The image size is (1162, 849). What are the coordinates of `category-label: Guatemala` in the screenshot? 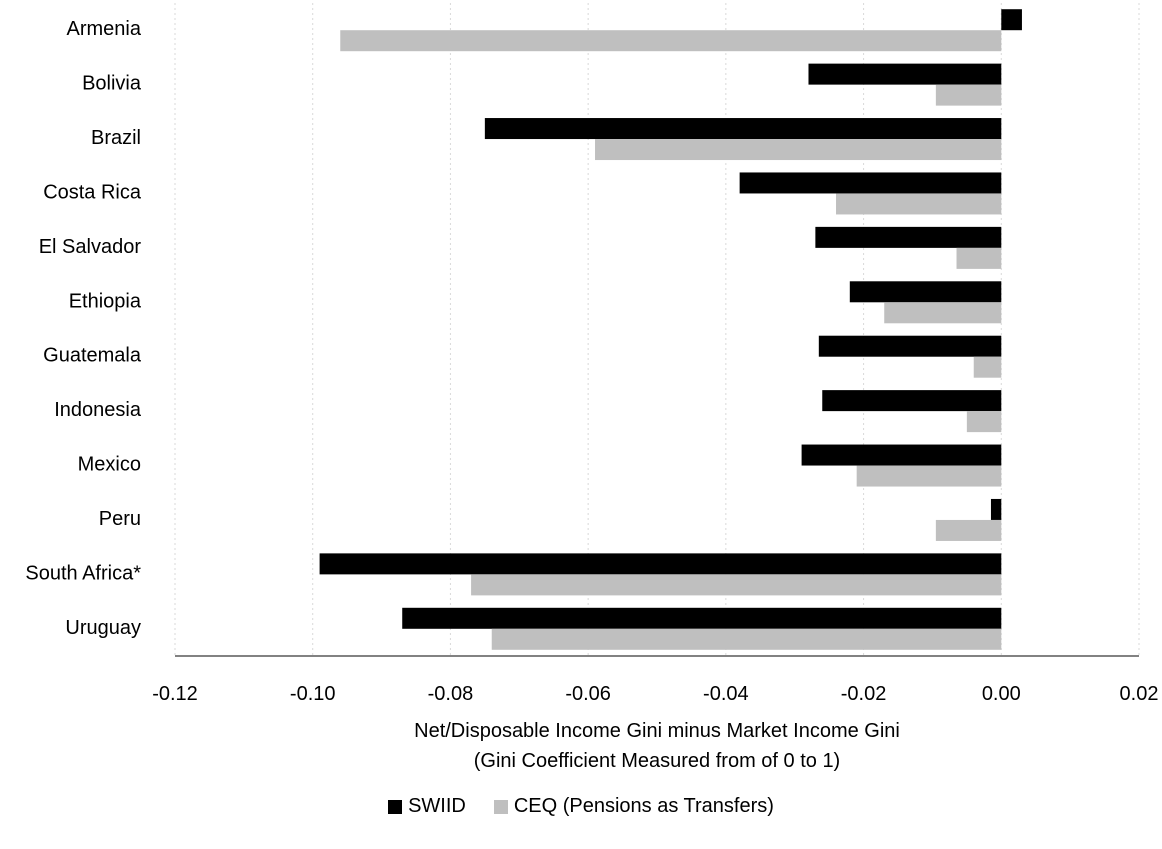 It's located at (92, 356).